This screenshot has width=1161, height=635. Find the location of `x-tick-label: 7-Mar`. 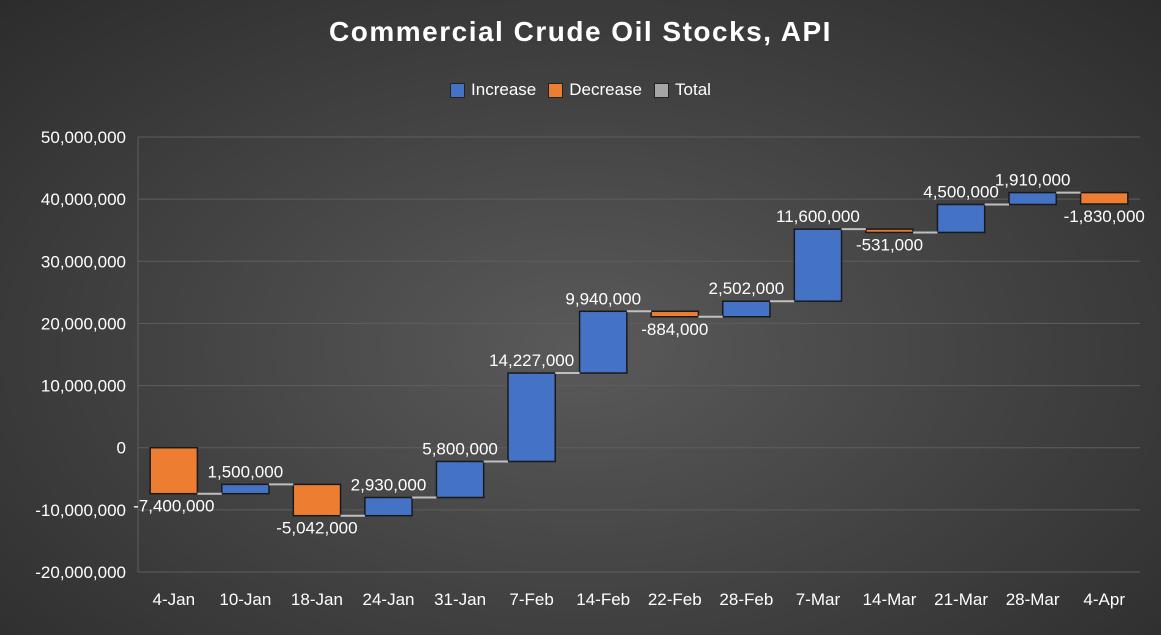

x-tick-label: 7-Mar is located at coordinates (818, 599).